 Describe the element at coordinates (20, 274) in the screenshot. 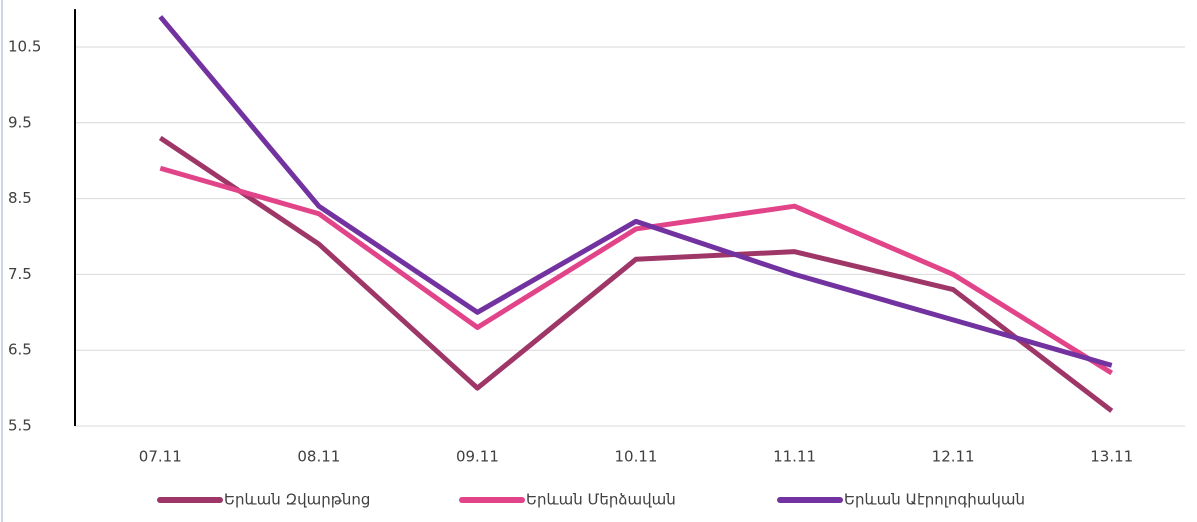

I see `y-tick-label: 7.5` at that location.